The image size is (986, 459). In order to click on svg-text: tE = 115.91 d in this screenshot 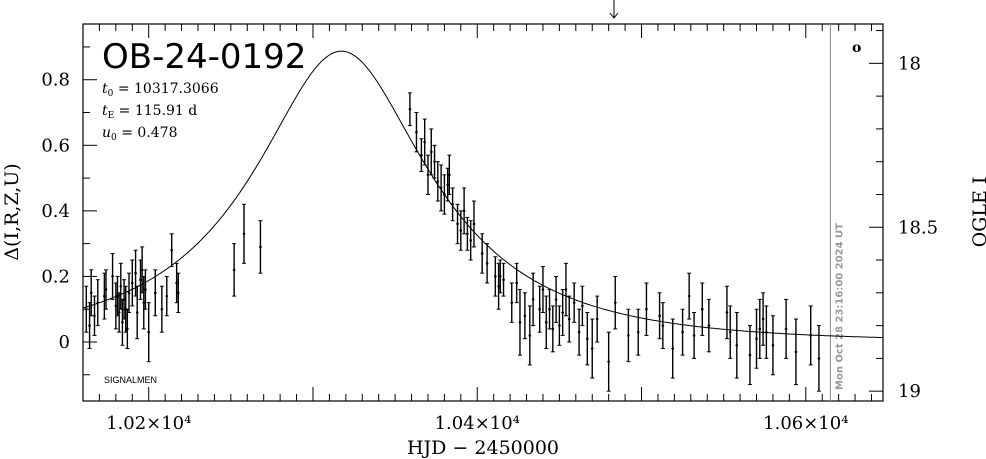, I will do `click(149, 112)`.